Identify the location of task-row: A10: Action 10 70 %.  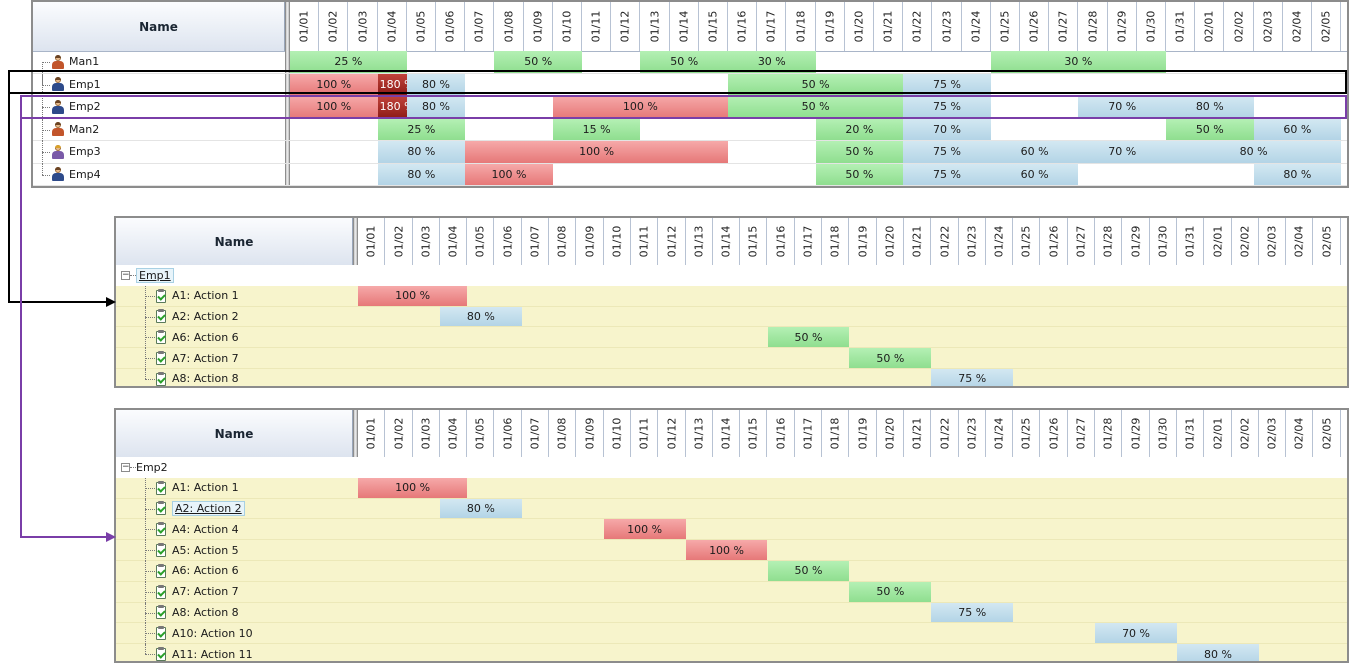
(731, 634).